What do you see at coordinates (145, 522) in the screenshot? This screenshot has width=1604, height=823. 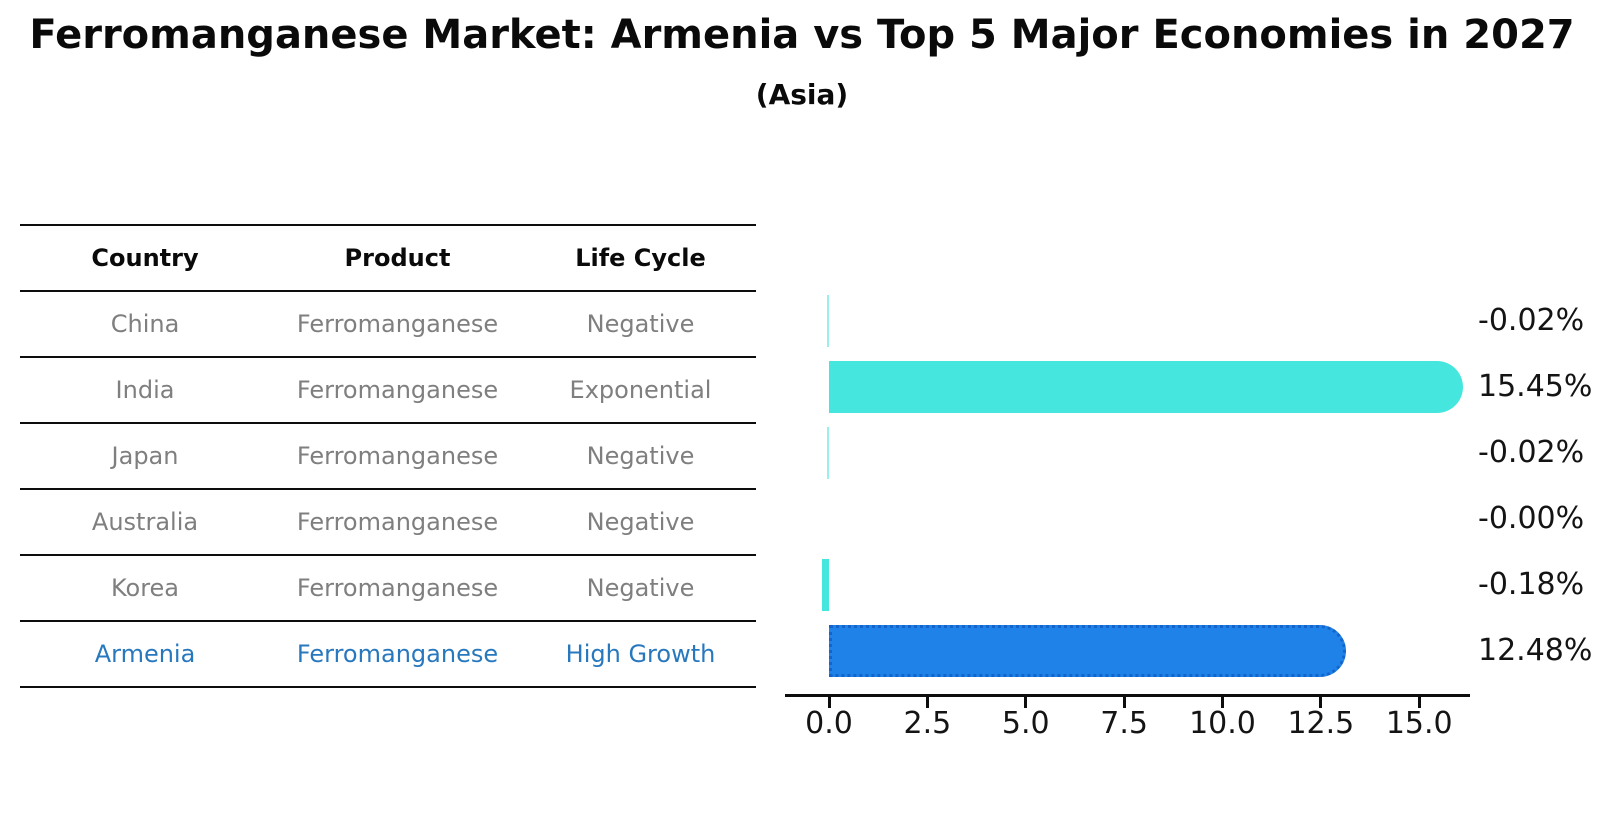 I see `table-cell-country: Australia` at bounding box center [145, 522].